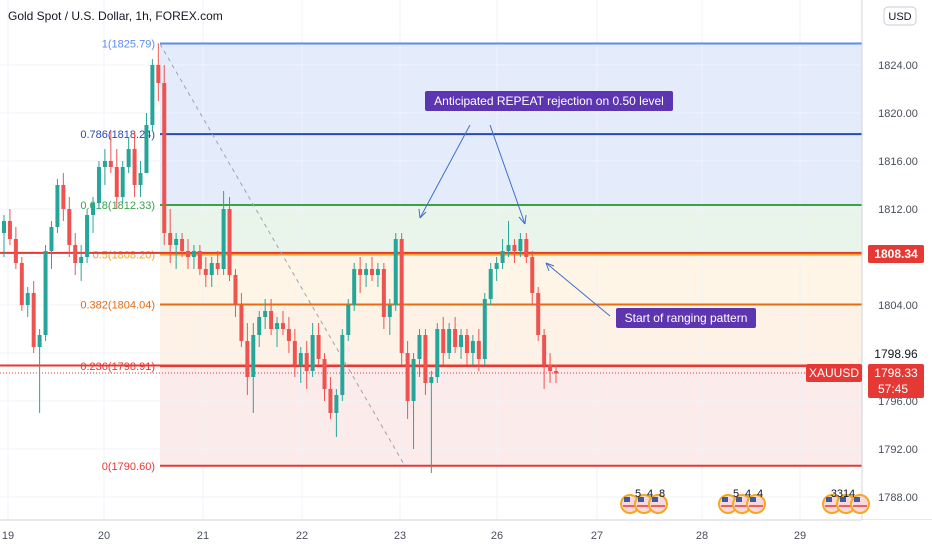 The width and height of the screenshot is (932, 555). Describe the element at coordinates (686, 318) in the screenshot. I see `annotation-ranging-pattern: Start of ranging pattern` at that location.